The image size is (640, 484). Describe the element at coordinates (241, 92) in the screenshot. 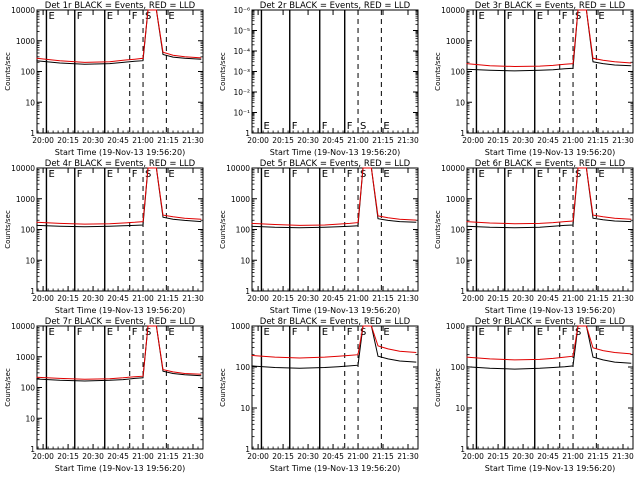

I see `y-tick-label: 10⁻²` at that location.